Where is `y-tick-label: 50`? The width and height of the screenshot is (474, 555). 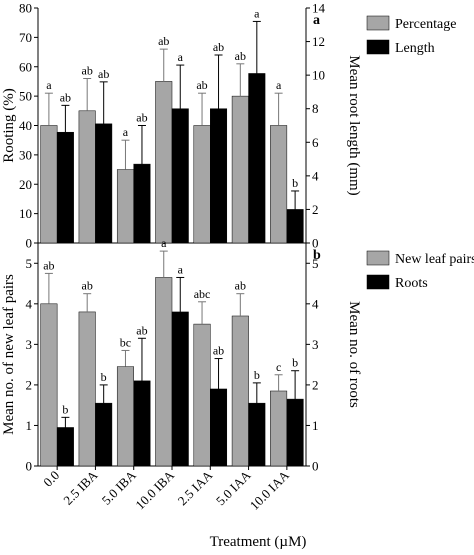 y-tick-label: 50 is located at coordinates (25, 96).